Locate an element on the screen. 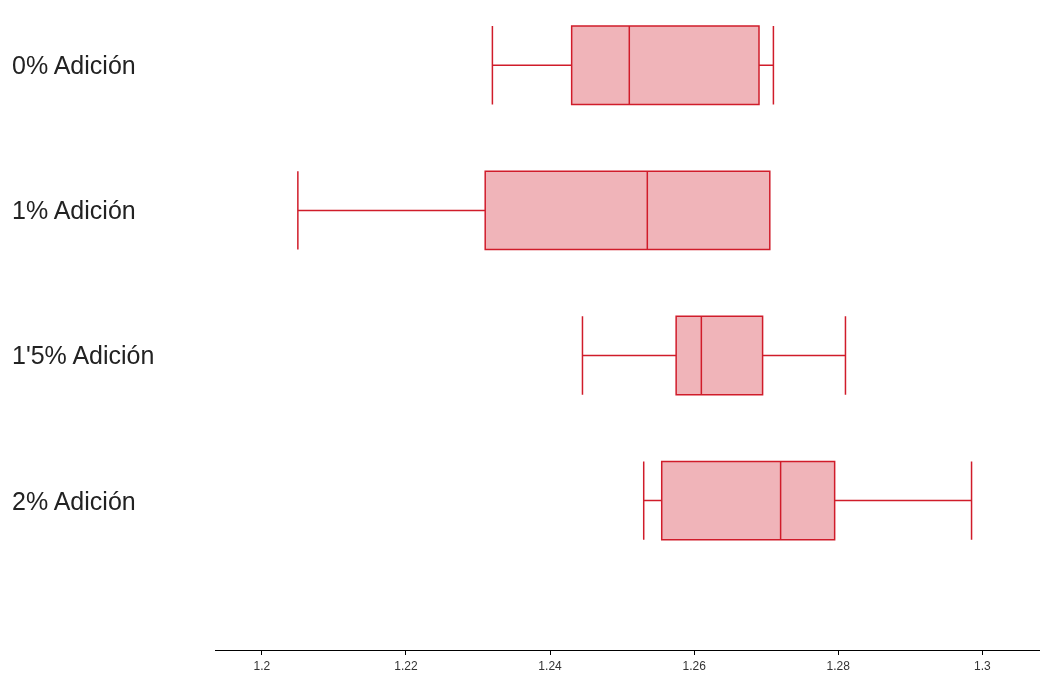 The image size is (1040, 684). x-tick-label: 1.2 is located at coordinates (262, 665).